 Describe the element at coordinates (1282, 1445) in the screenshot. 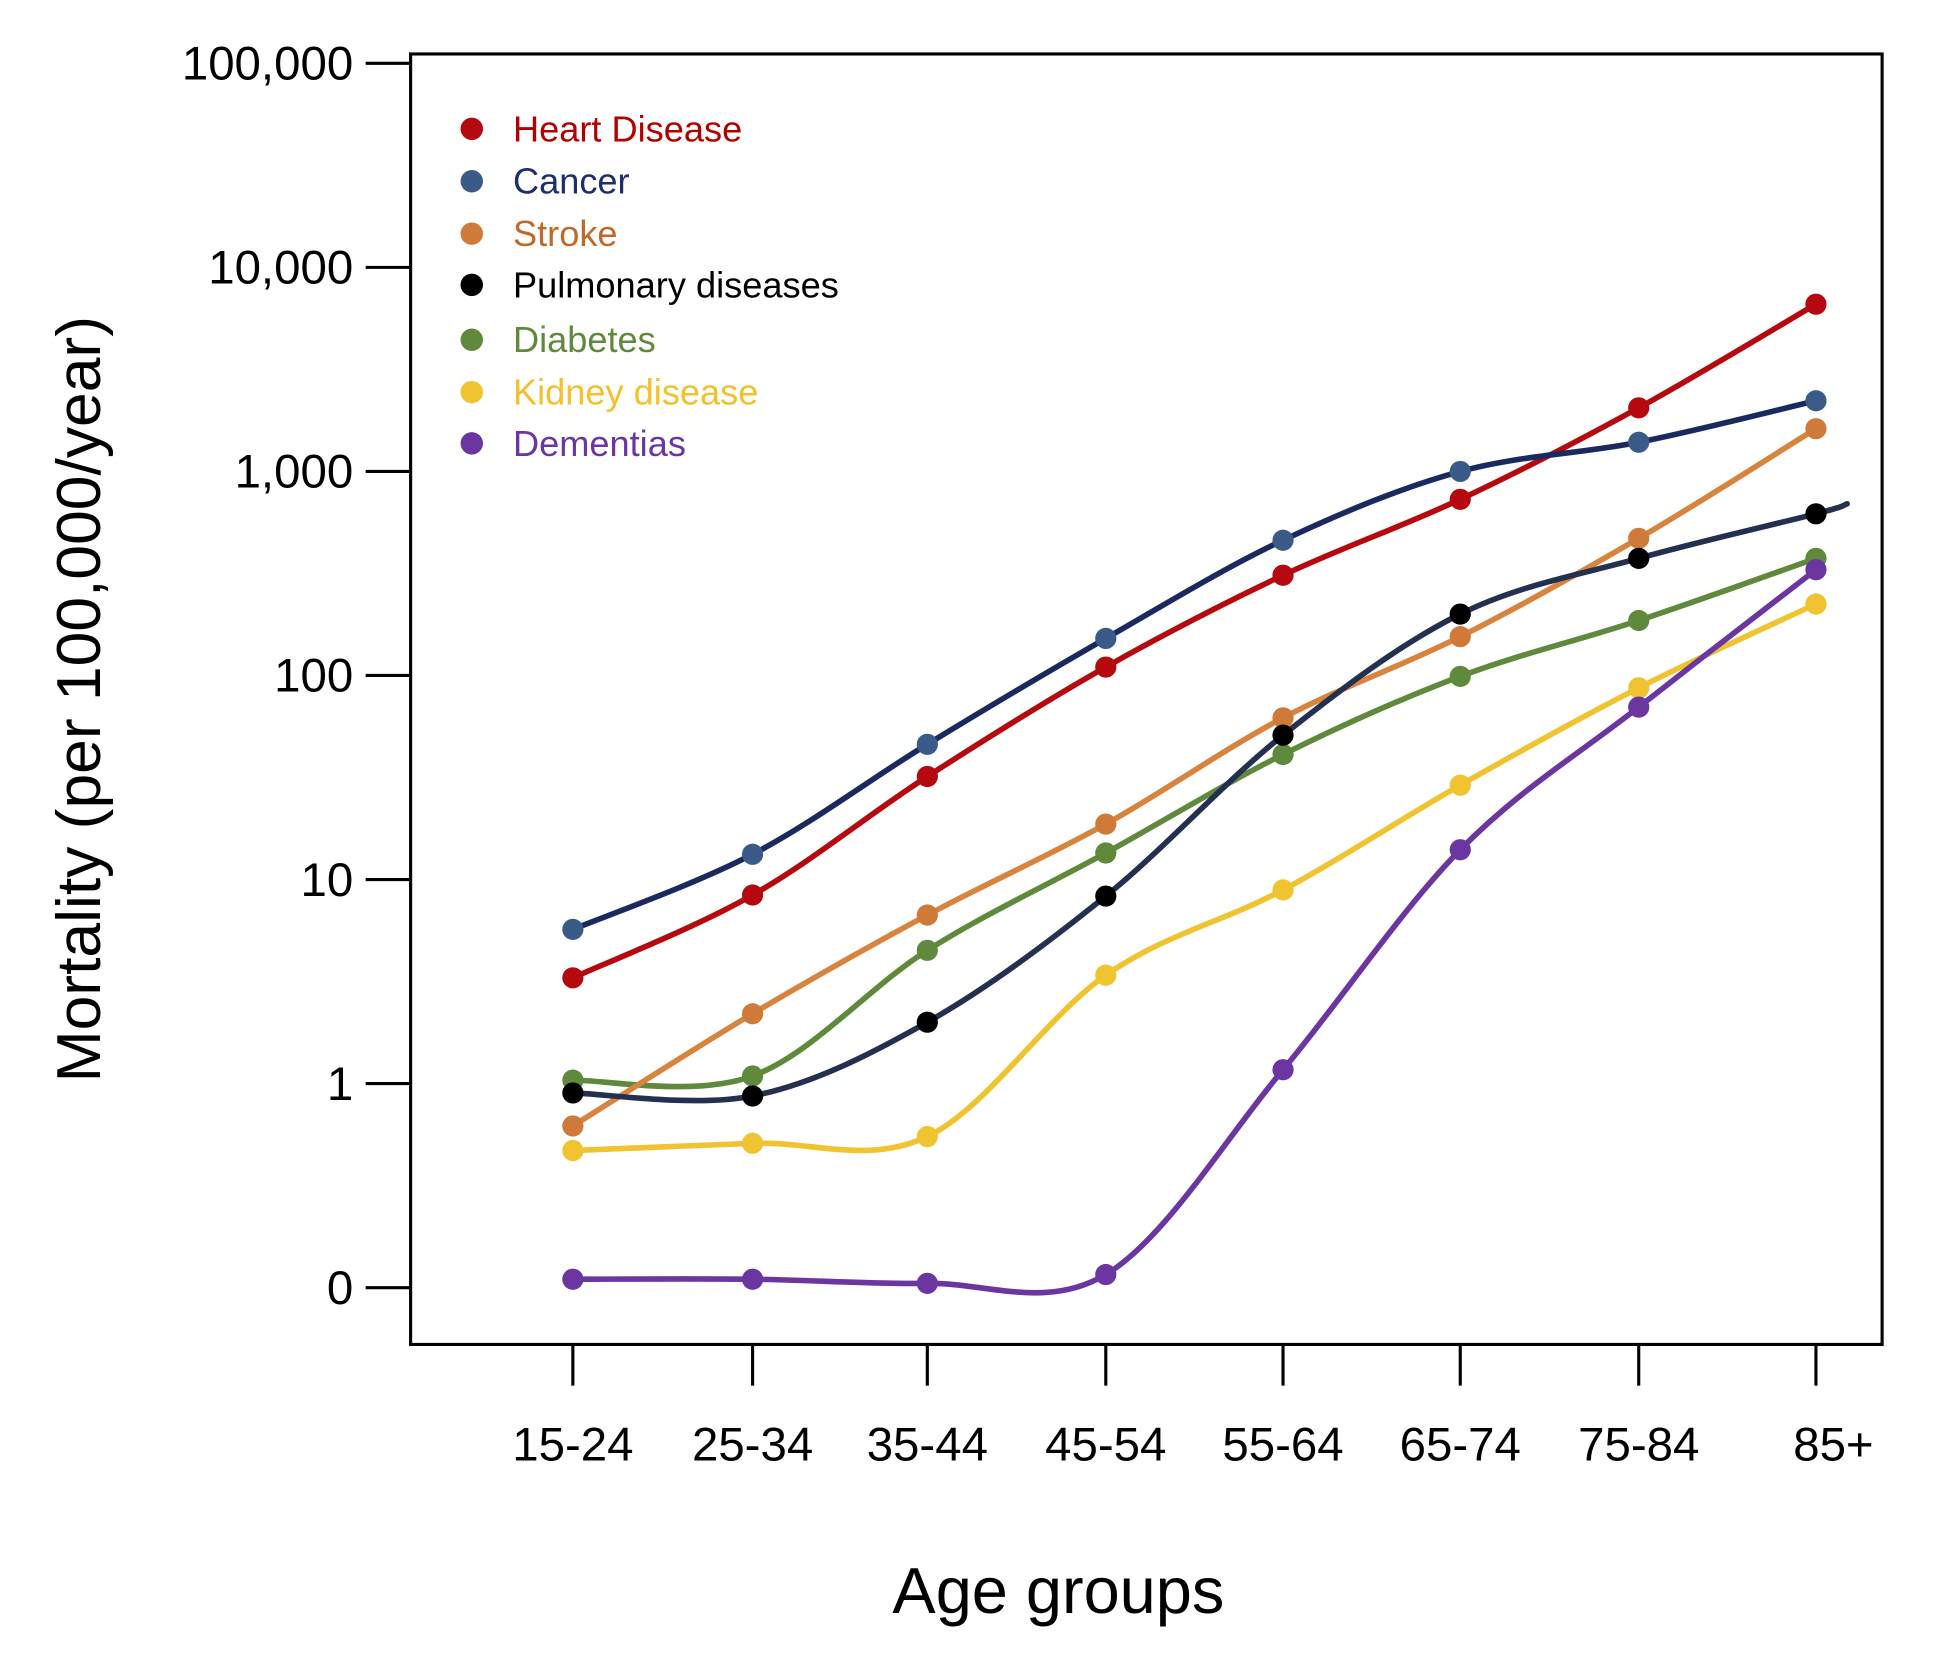

I see `x-tick-label: 55-64` at that location.